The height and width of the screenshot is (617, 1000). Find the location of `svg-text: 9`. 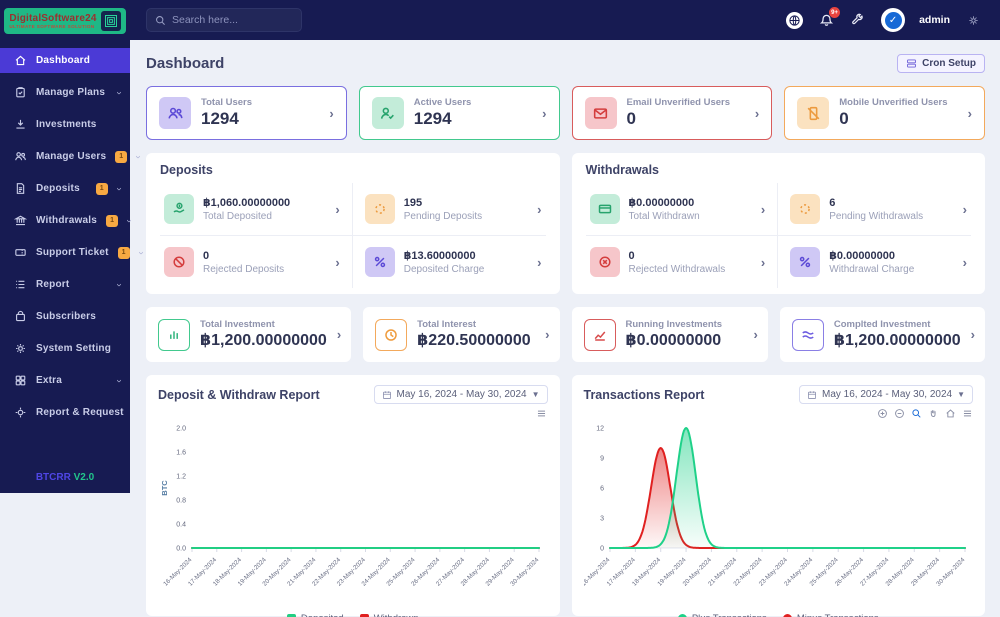

svg-text: 9 is located at coordinates (602, 459).